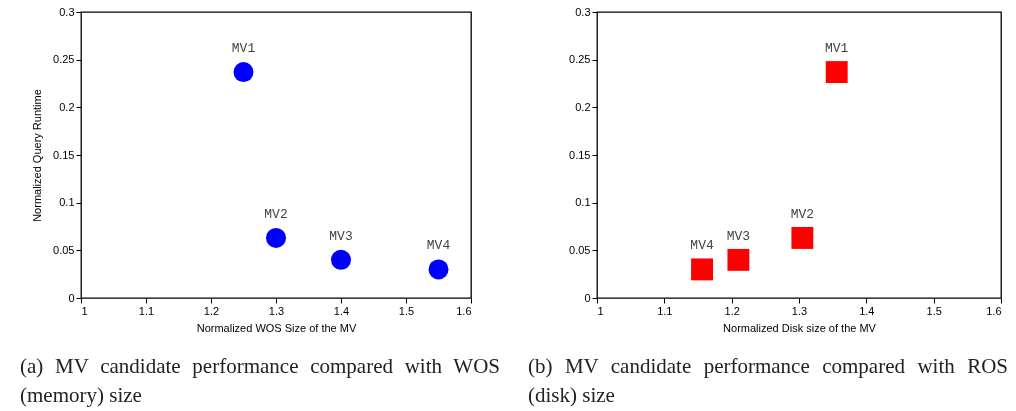 Image resolution: width=1016 pixels, height=411 pixels. What do you see at coordinates (37, 155) in the screenshot?
I see `y-axis-title: Normalized Query Runtime` at bounding box center [37, 155].